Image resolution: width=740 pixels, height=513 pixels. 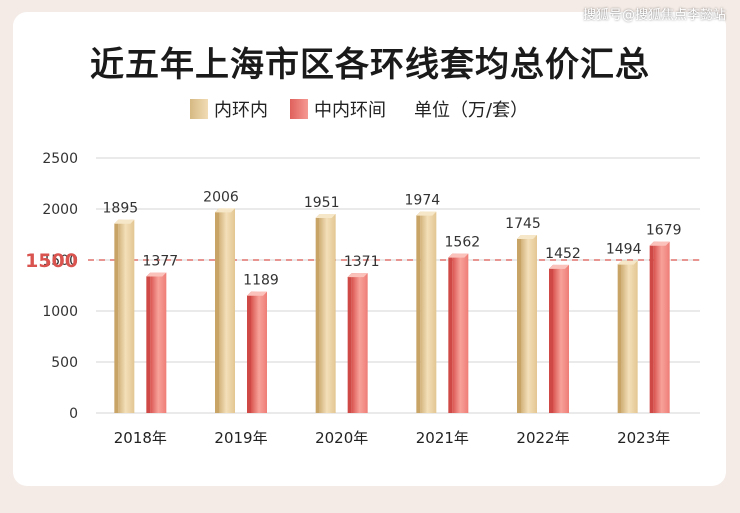 What do you see at coordinates (523, 224) in the screenshot?
I see `data-label: 1745` at bounding box center [523, 224].